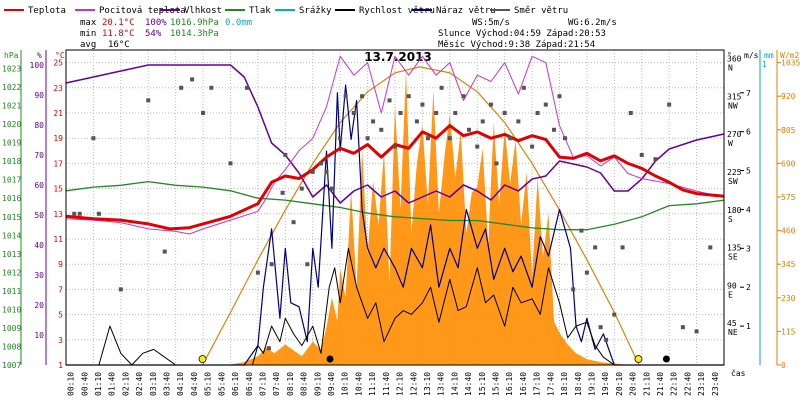 The height and width of the screenshot is (400, 800). Describe the element at coordinates (788, 331) in the screenshot. I see `tick-radiation-1: 115` at that location.